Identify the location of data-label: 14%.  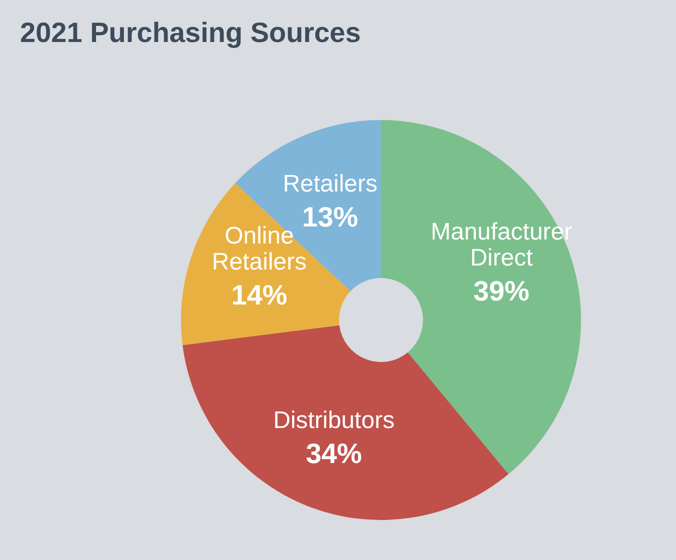
(259, 294).